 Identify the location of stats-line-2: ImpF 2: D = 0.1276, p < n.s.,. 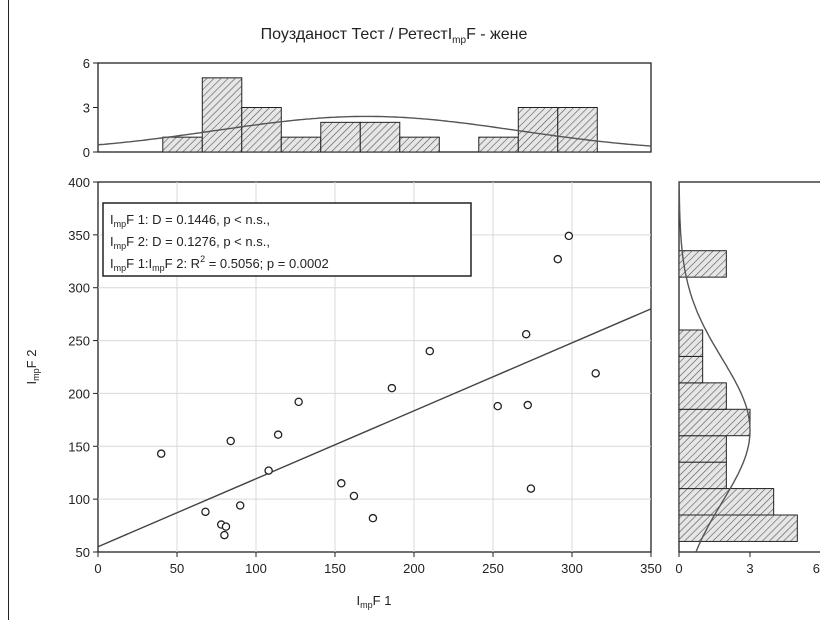
(190, 242).